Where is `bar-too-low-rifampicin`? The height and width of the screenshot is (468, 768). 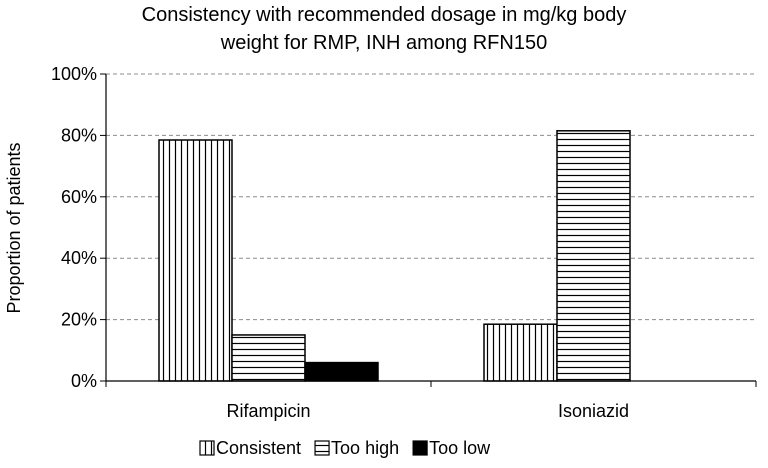
bar-too-low-rifampicin is located at coordinates (341, 371).